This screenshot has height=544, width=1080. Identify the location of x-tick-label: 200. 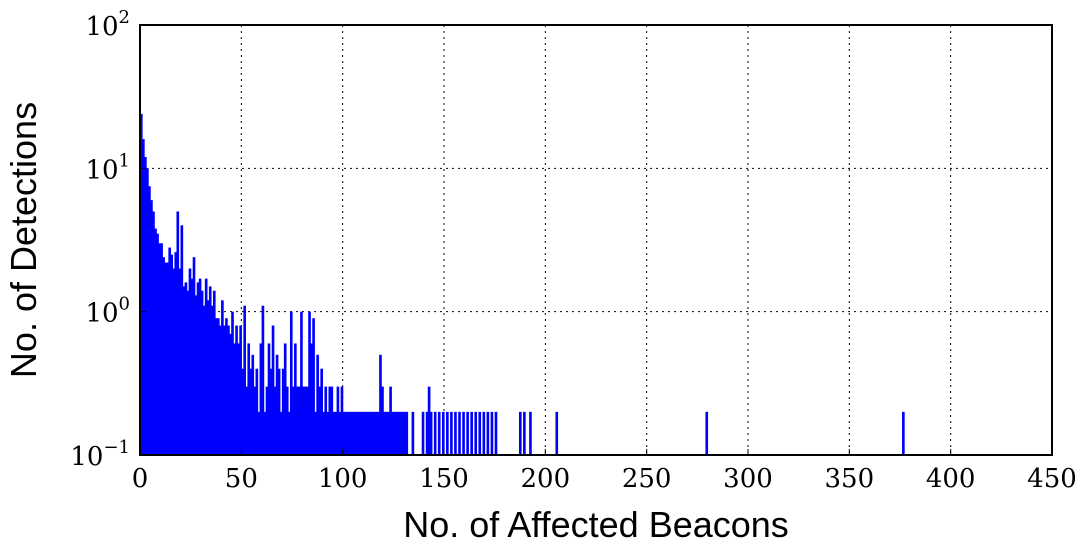
(546, 479).